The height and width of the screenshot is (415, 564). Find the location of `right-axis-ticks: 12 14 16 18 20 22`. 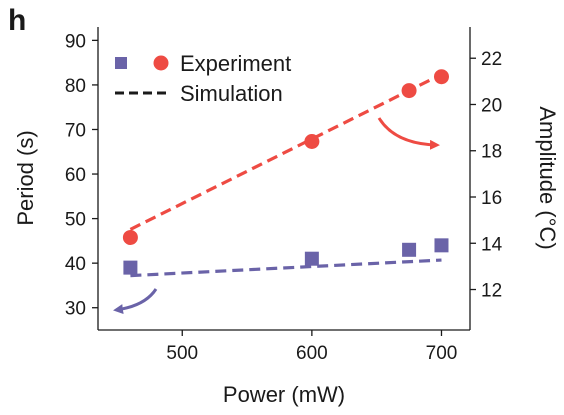

right-axis-ticks: 12 14 16 18 20 22 is located at coordinates (486, 175).